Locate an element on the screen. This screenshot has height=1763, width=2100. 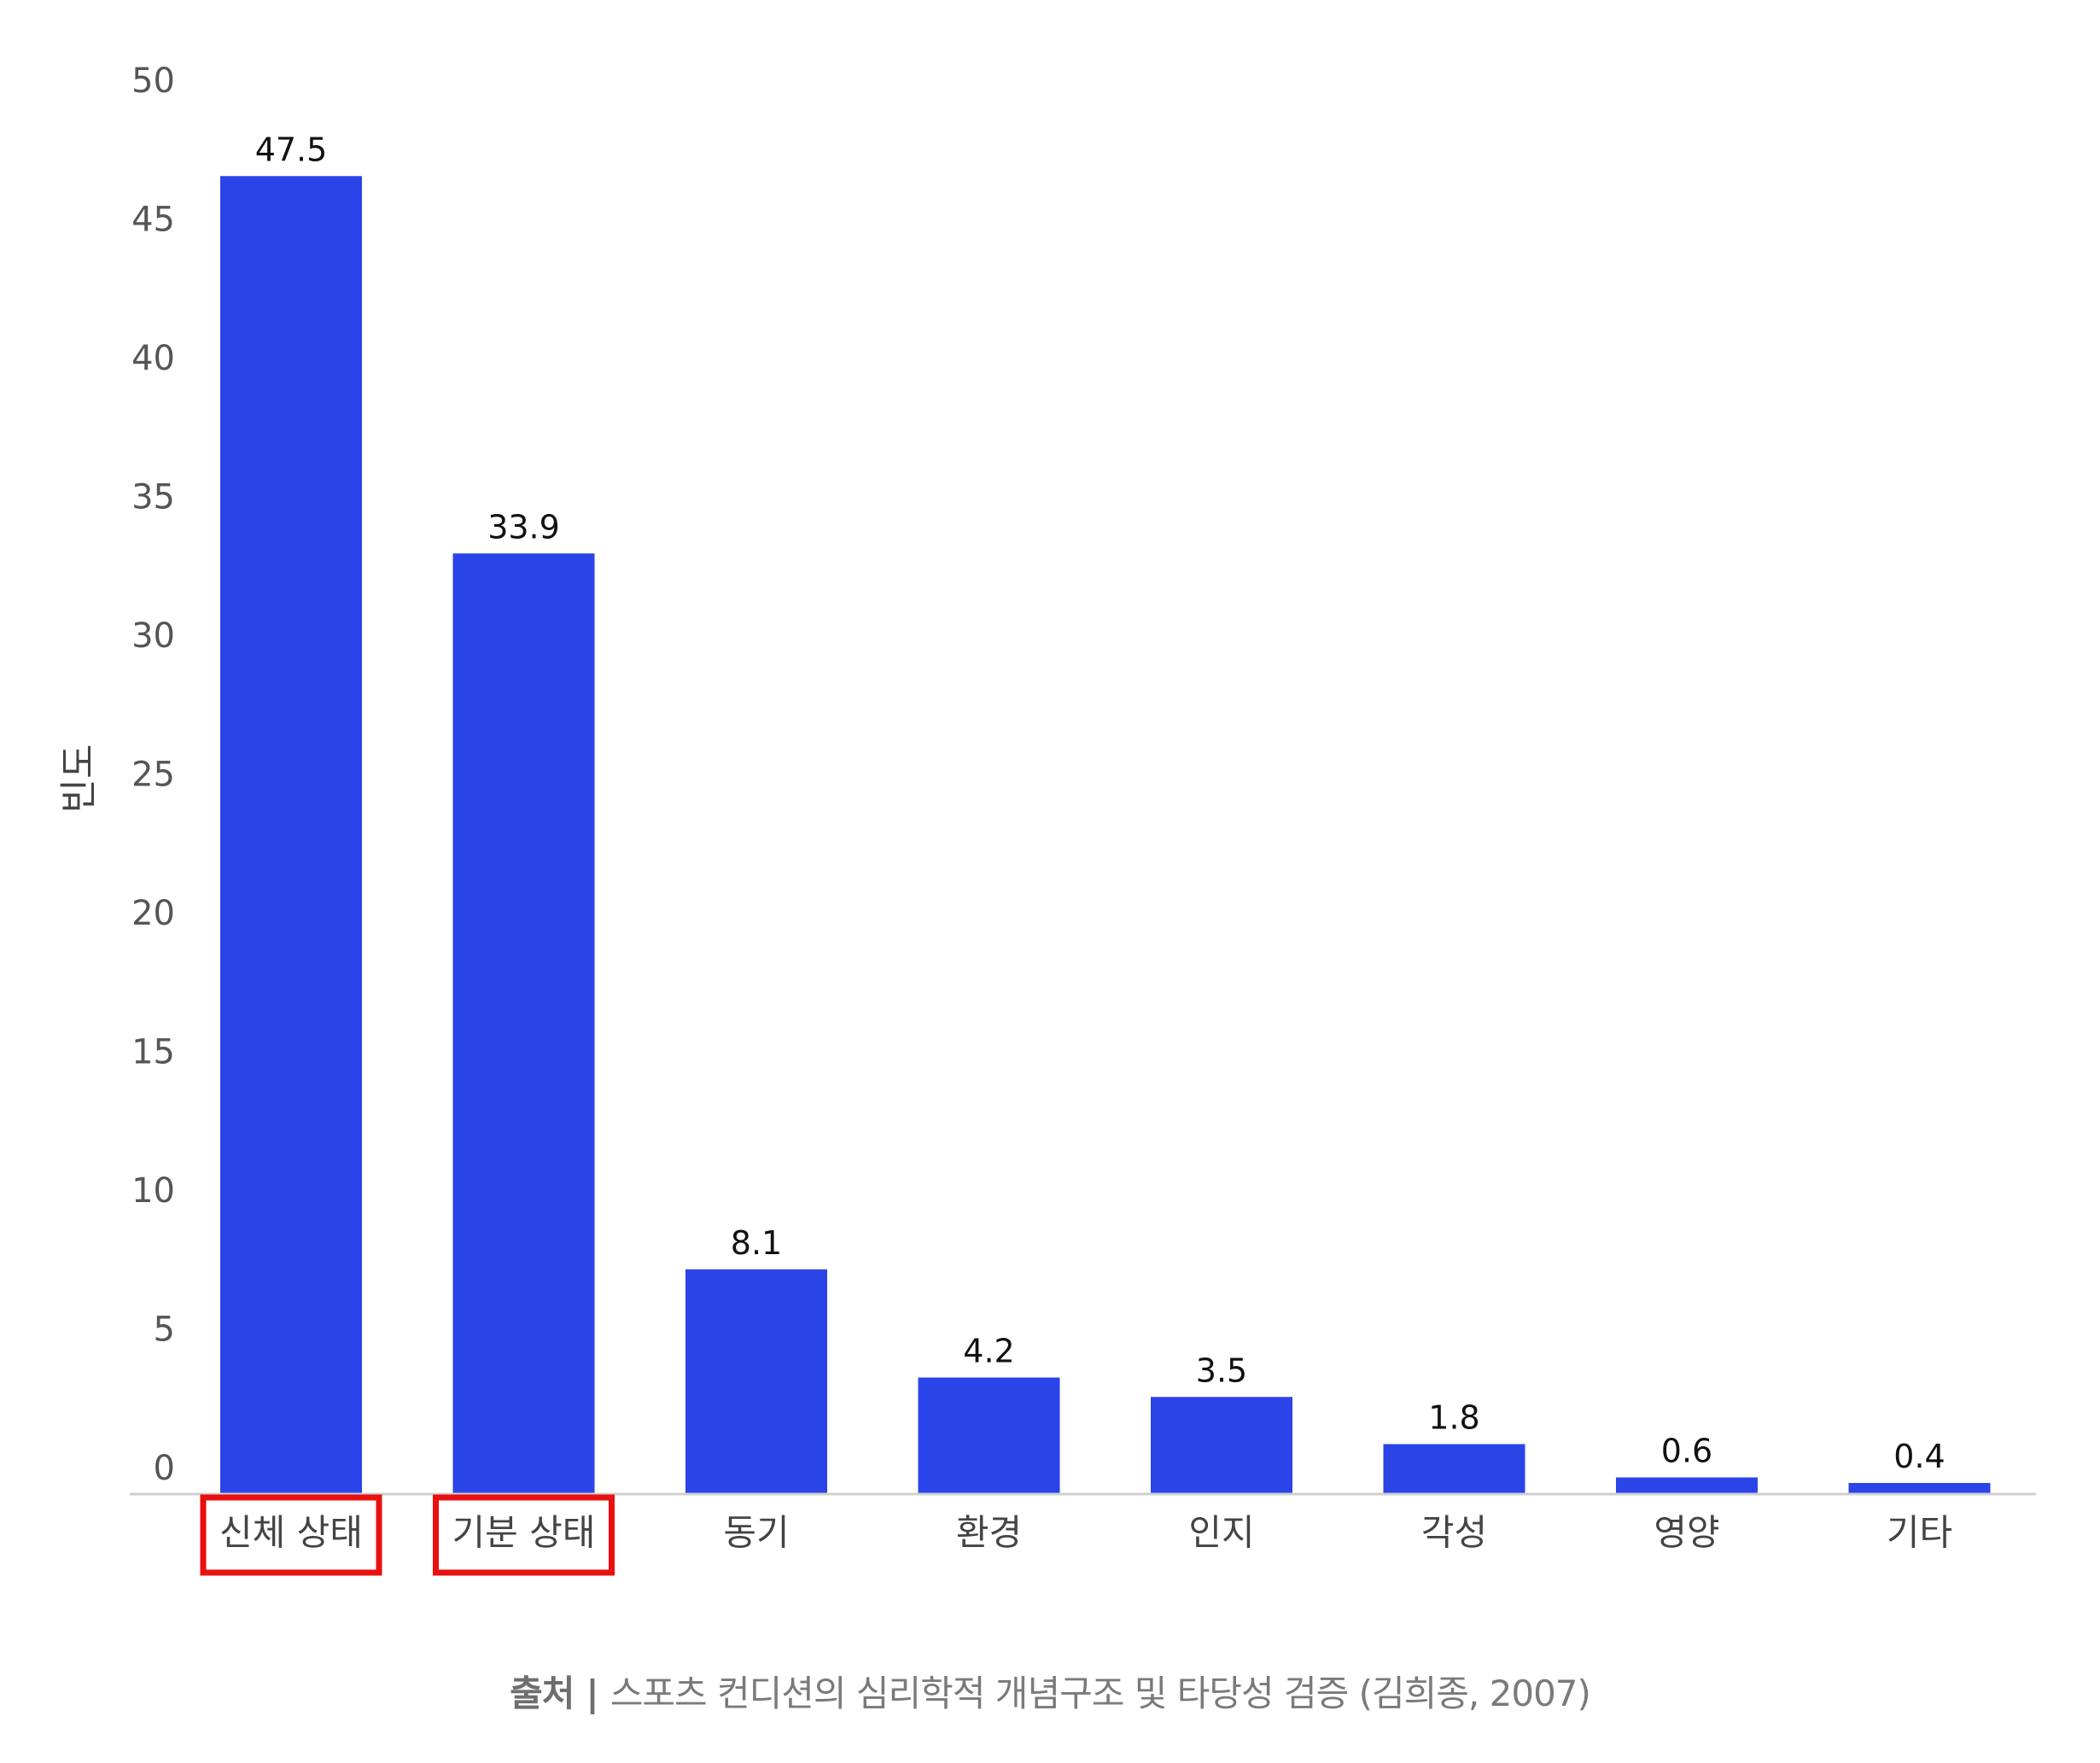
y-tick-label: 0 is located at coordinates (164, 1468).